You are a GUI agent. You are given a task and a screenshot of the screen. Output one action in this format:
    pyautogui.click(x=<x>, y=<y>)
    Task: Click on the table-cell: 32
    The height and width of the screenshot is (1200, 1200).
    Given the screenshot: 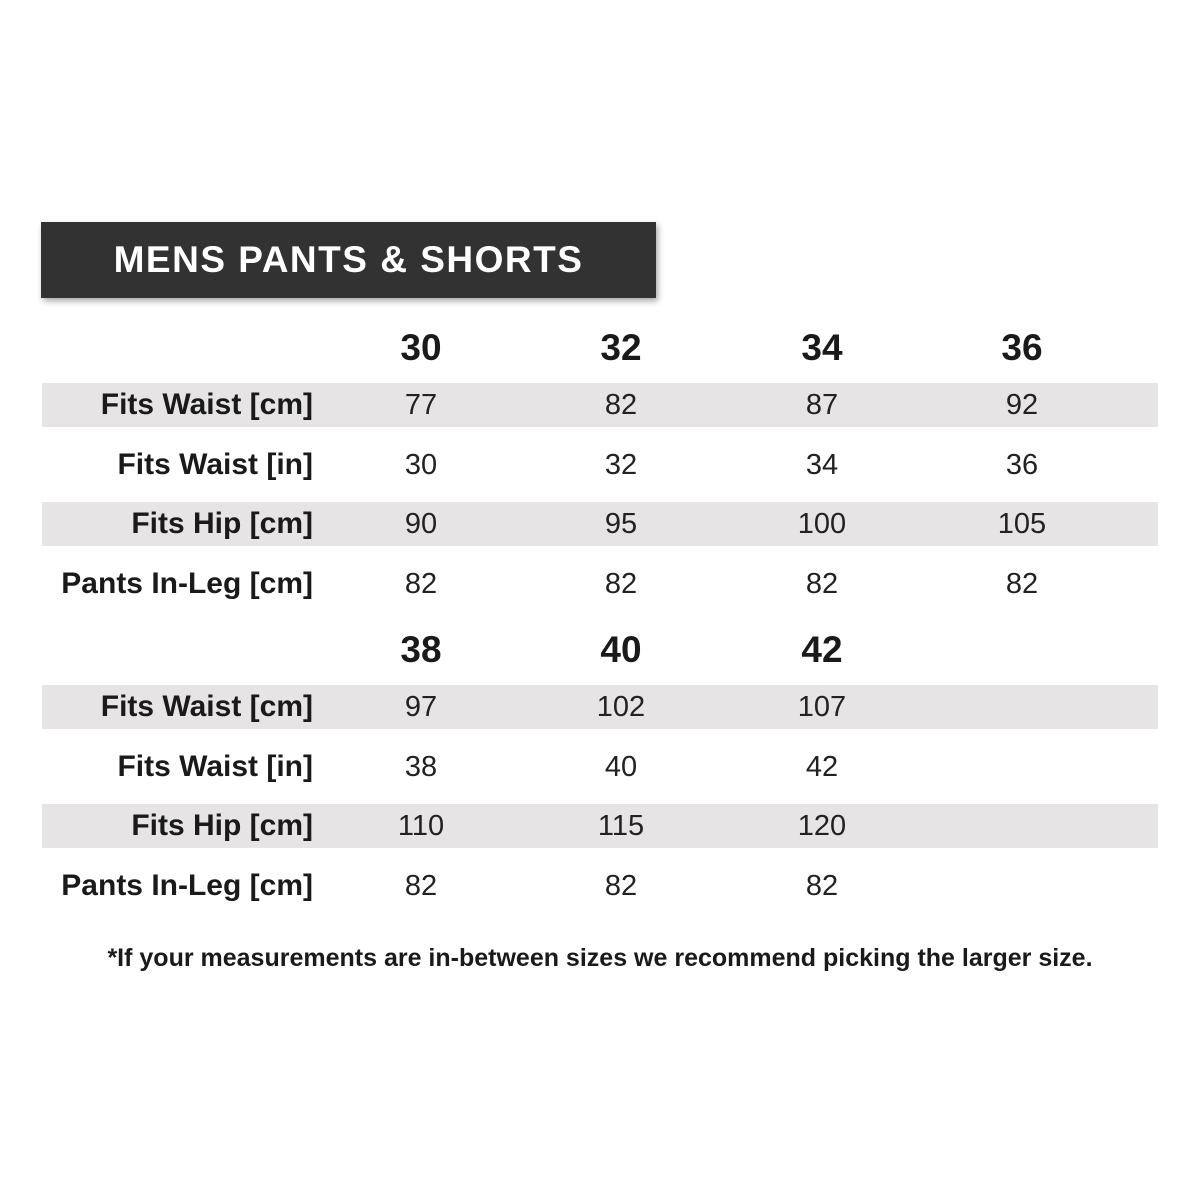 What is the action you would take?
    pyautogui.click(x=621, y=465)
    